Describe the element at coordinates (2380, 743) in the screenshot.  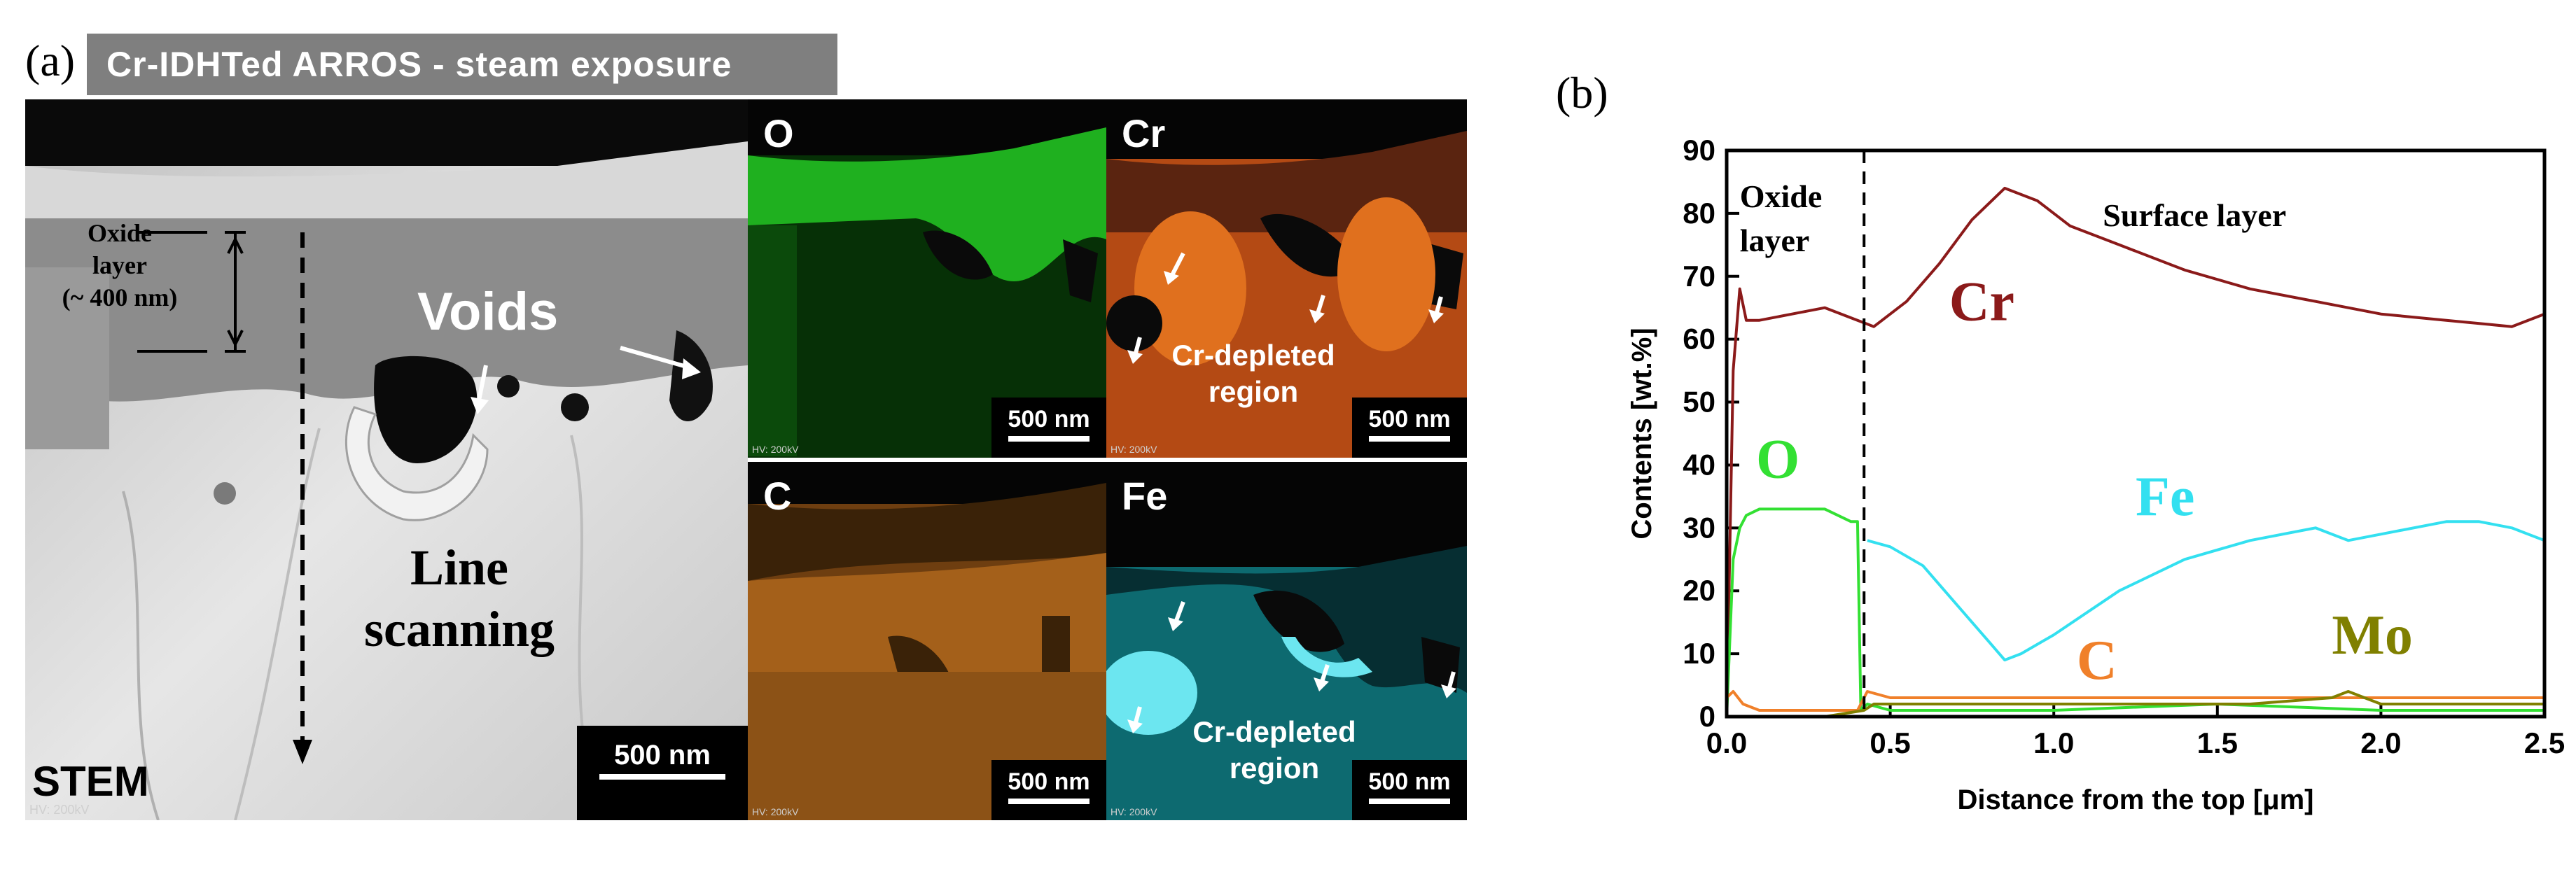
I see `x-tick-label: 2.0` at that location.